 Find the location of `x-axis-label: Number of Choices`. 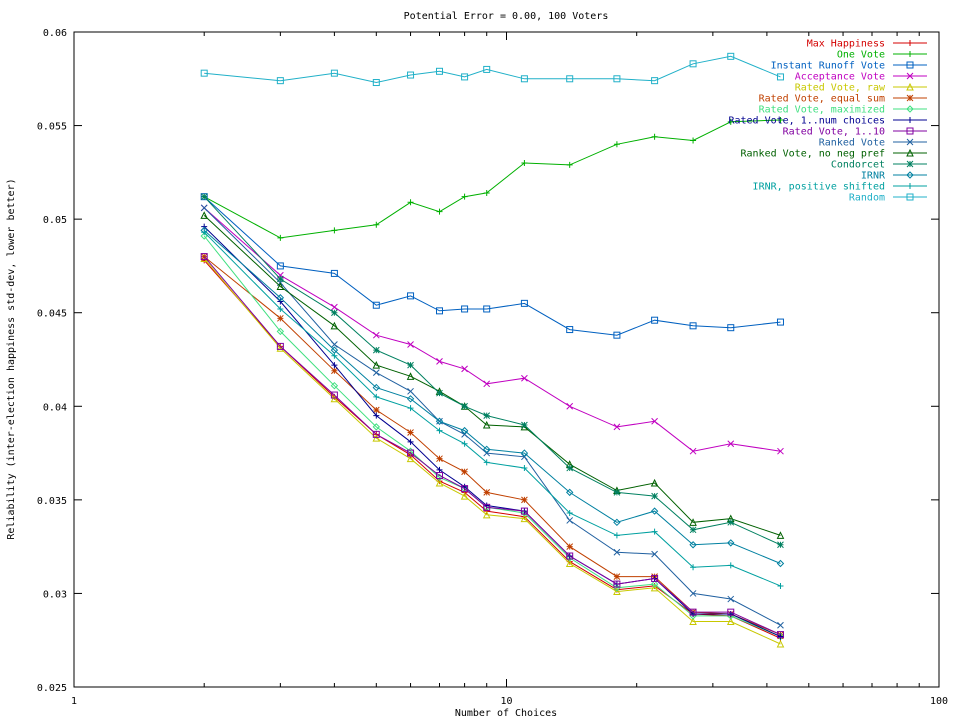

x-axis-label: Number of Choices is located at coordinates (506, 713).